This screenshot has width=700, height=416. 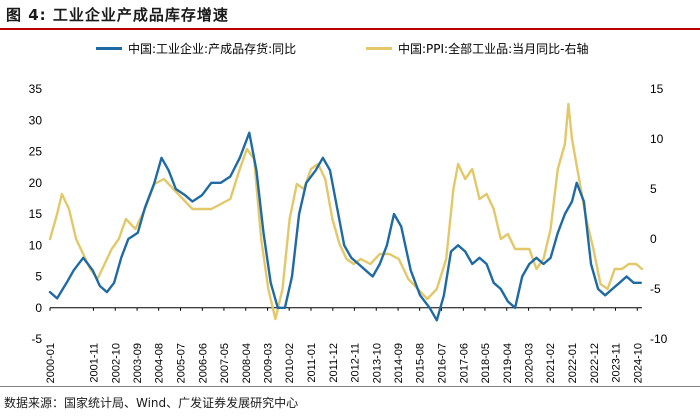 What do you see at coordinates (151, 403) in the screenshot?
I see `source-note: 数据来源：国家统计局、Wind、广发证券发展研究中心` at bounding box center [151, 403].